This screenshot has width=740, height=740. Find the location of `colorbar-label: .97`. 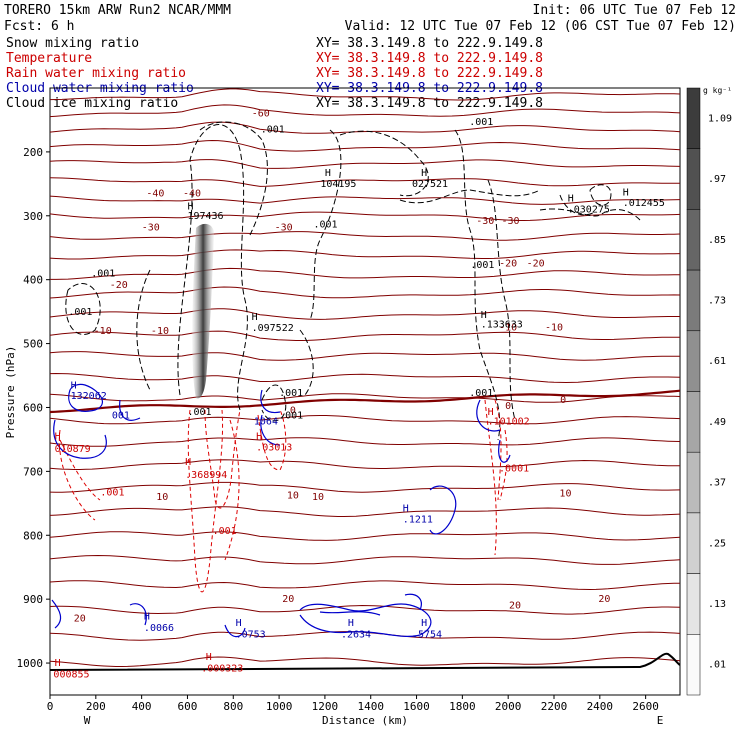

colorbar-label: .97 is located at coordinates (717, 179).